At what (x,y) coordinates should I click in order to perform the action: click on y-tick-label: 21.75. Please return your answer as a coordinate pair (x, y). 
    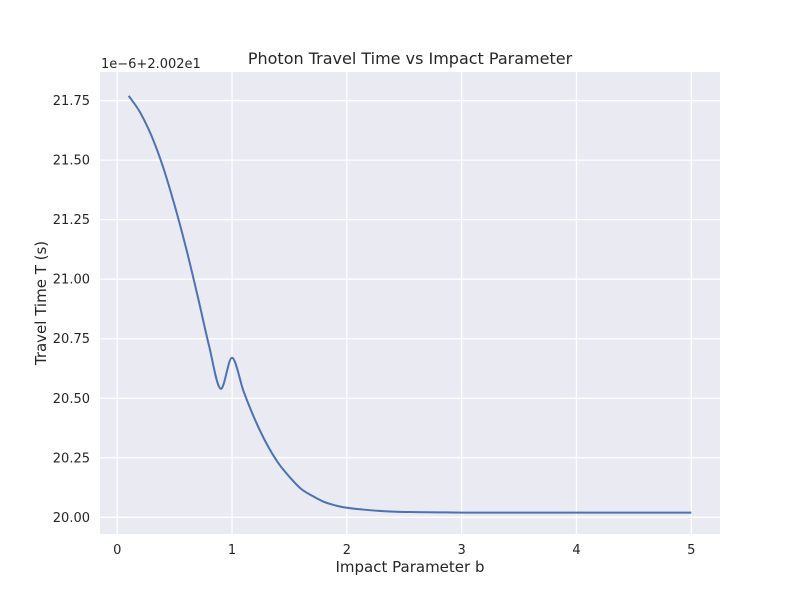
    Looking at the image, I should click on (71, 101).